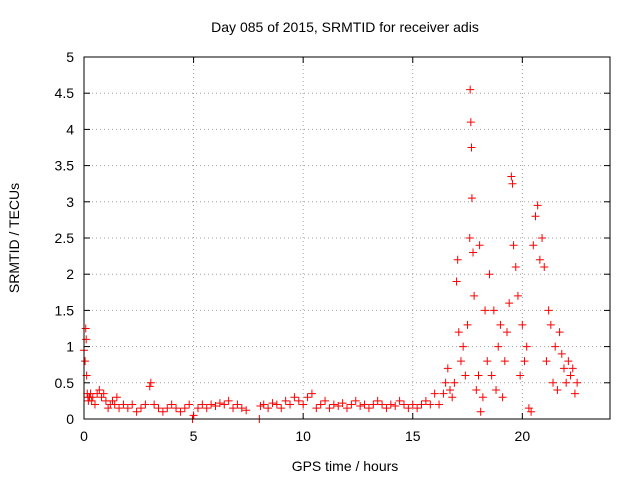  What do you see at coordinates (14, 238) in the screenshot?
I see `y-axis-label: SRMTID / TECUs` at bounding box center [14, 238].